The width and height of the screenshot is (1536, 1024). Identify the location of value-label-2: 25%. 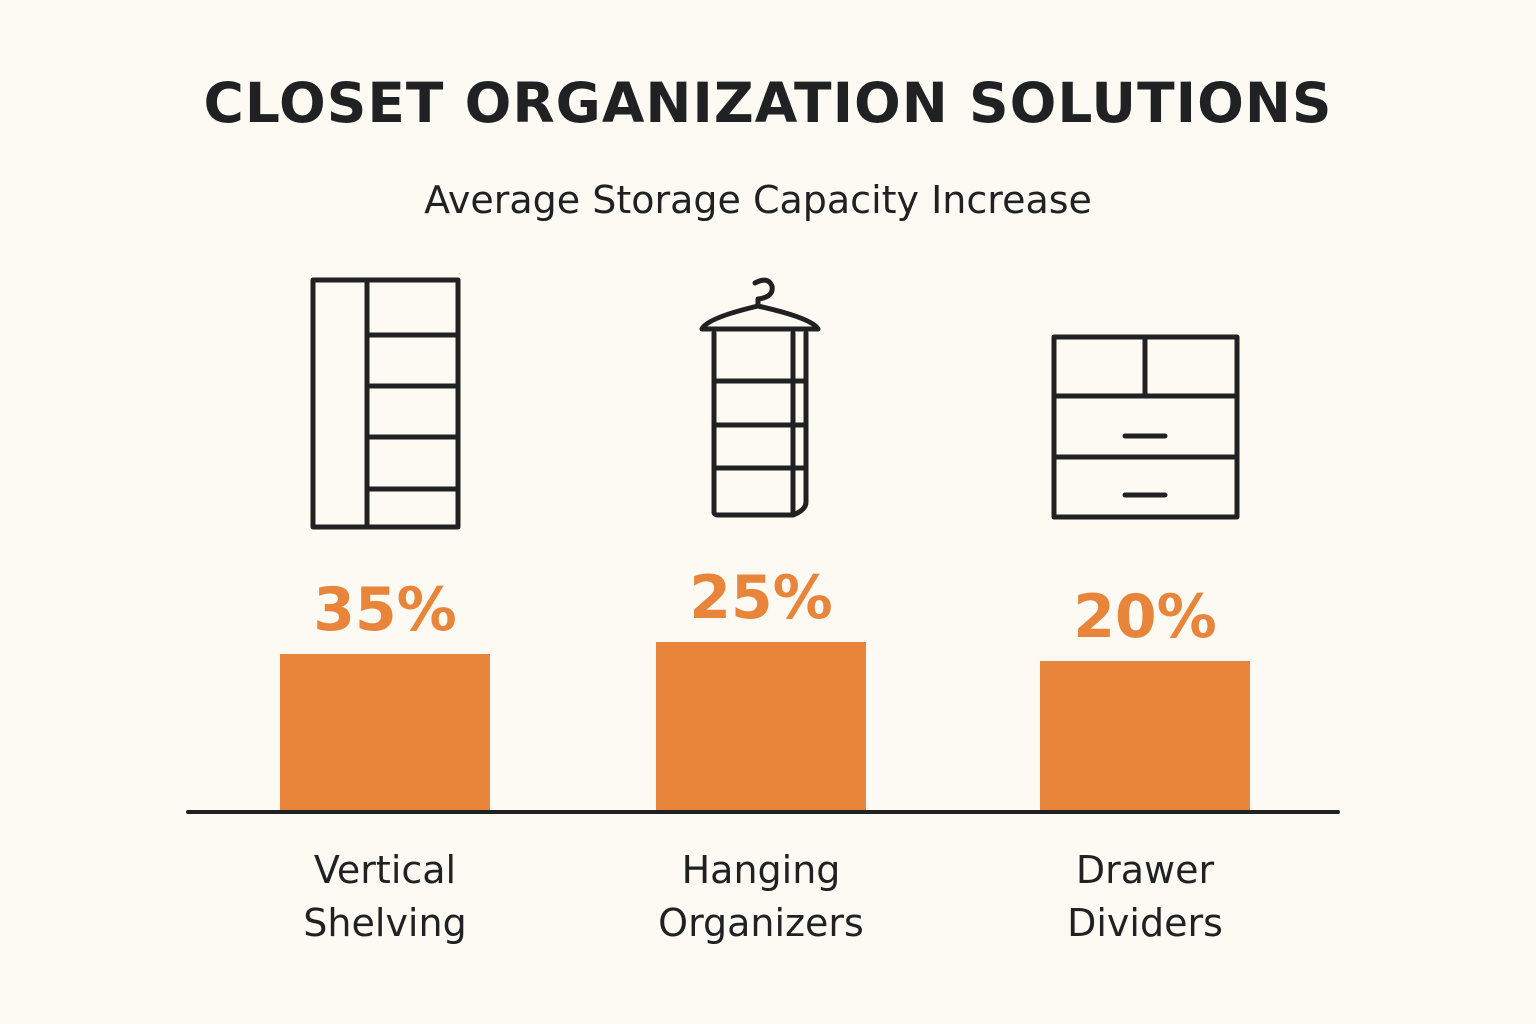
(761, 598).